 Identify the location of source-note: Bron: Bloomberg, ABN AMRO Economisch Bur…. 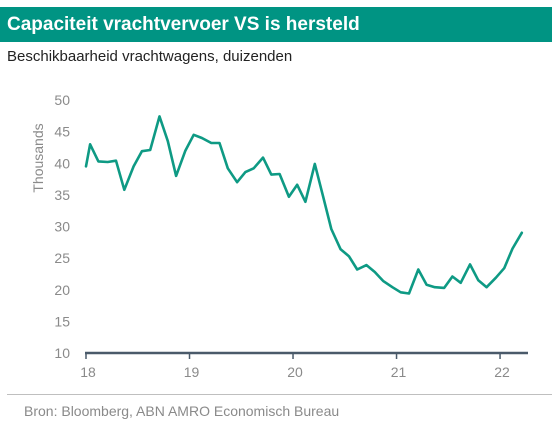
(182, 411).